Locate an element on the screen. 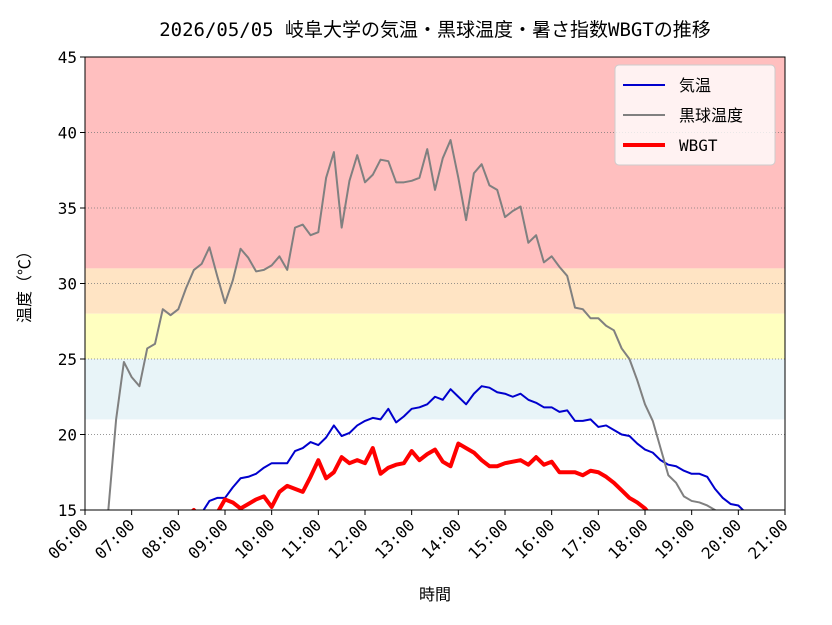  y-tick-label: 25 is located at coordinates (67, 359).